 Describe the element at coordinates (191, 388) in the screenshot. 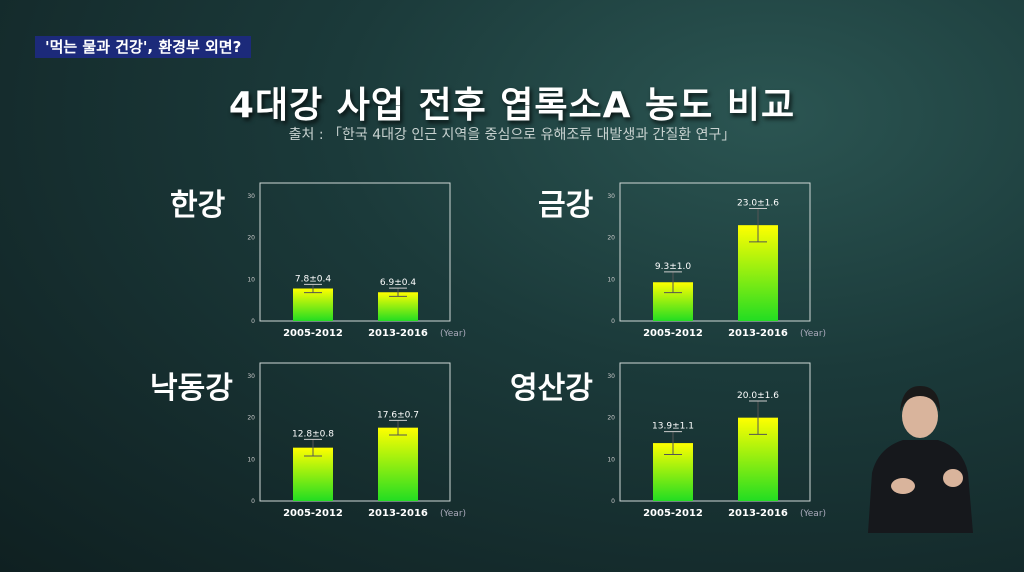

I see `chart-title-nakdong: 낙동강` at that location.